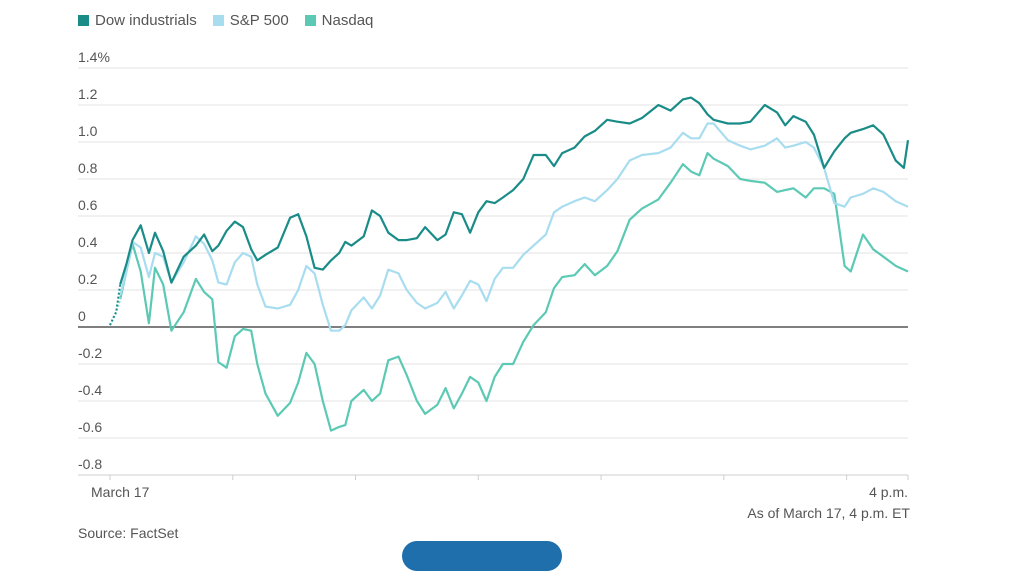  Describe the element at coordinates (88, 279) in the screenshot. I see `y-tick-label: 0.2` at that location.